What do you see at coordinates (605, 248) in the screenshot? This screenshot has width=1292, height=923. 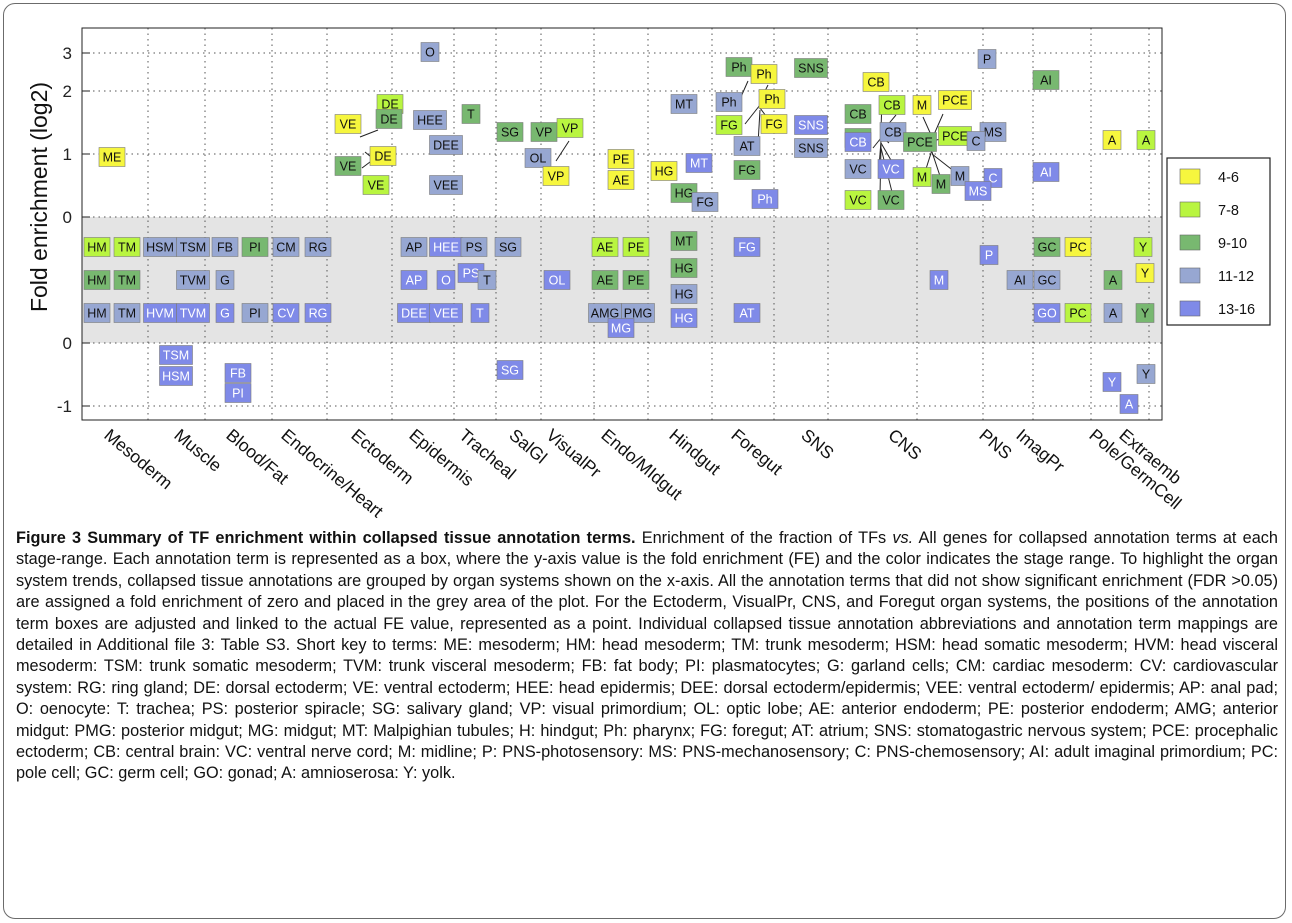 I see `term-box-label: AE` at bounding box center [605, 248].